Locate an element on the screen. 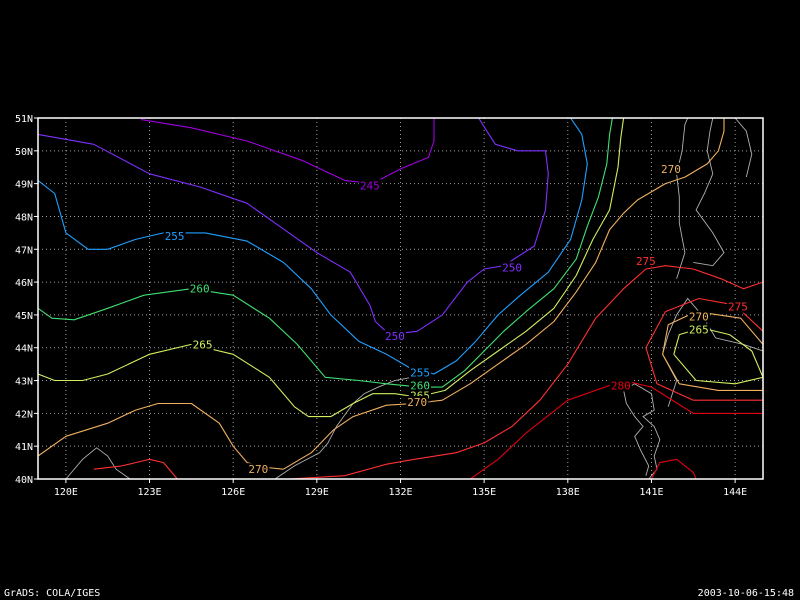 Image resolution: width=800 pixels, height=600 pixels. x-tick-label: 120E is located at coordinates (66, 492).